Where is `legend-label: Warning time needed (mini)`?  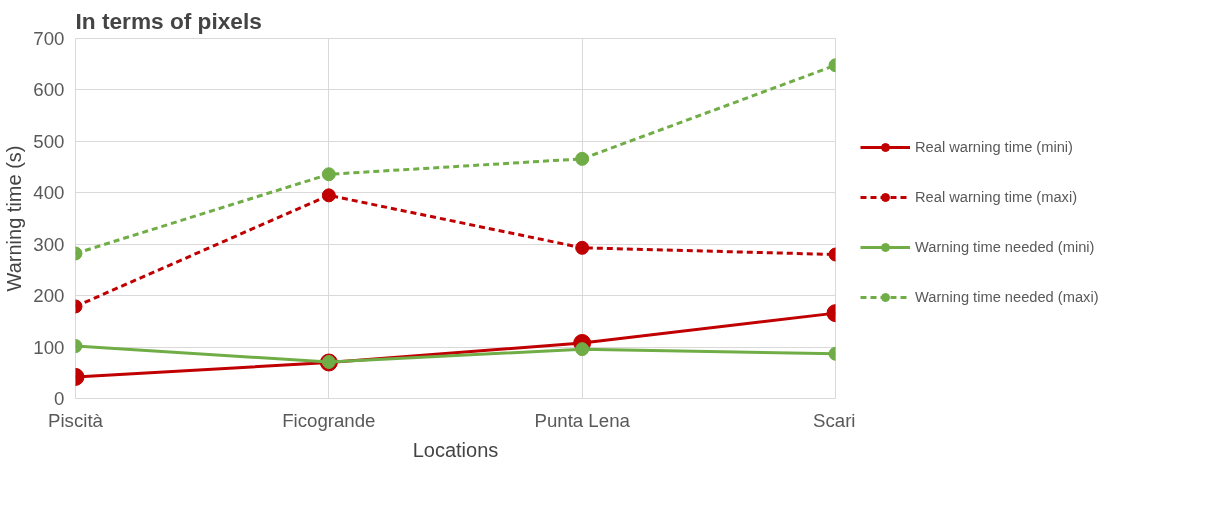
legend-label: Warning time needed (mini) is located at coordinates (1005, 246).